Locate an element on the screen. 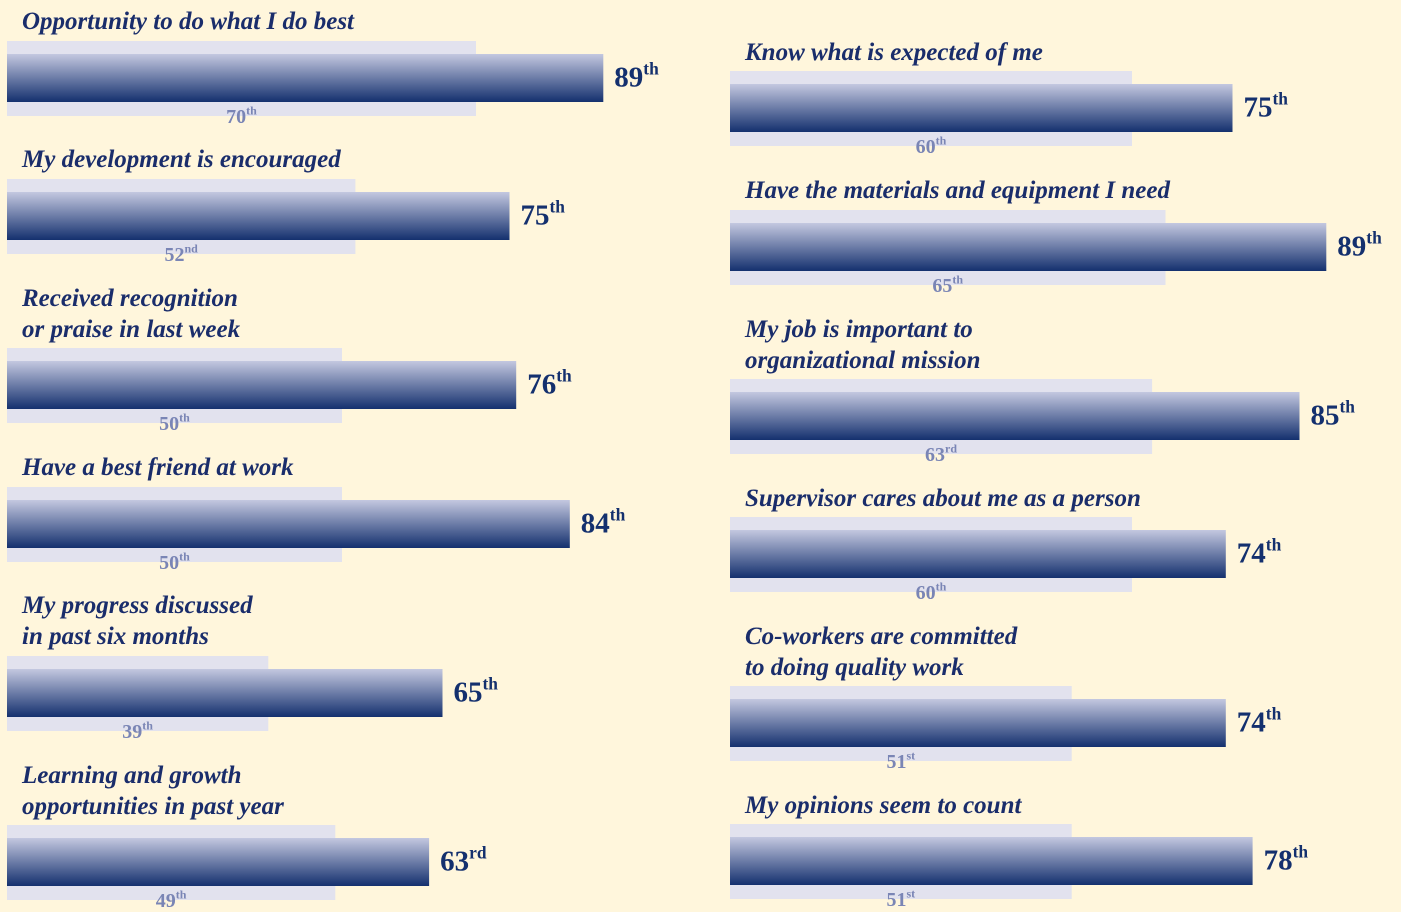 This screenshot has height=912, width=1401. benchmark-label: 63rd is located at coordinates (941, 453).